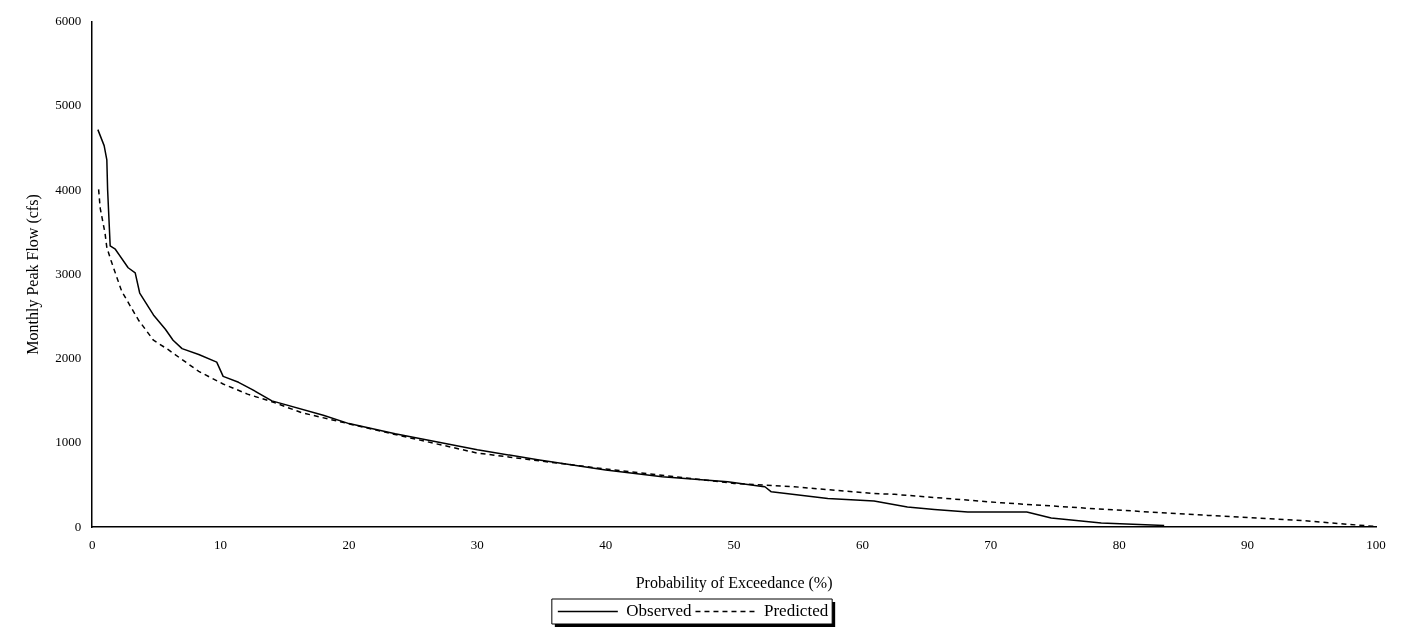  I want to click on y-tick-label: 5000, so click(68, 105).